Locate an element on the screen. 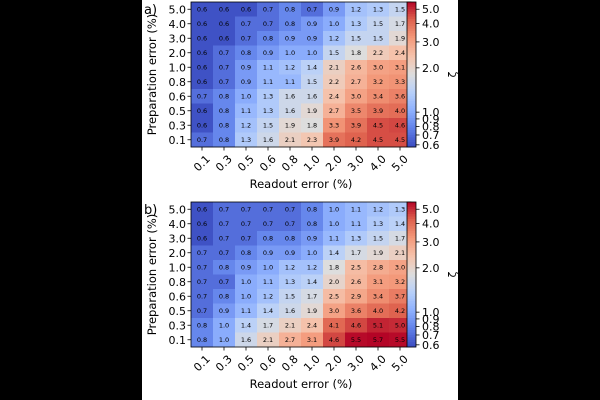 The width and height of the screenshot is (600, 400). colorbar-label: ζ is located at coordinates (452, 274).